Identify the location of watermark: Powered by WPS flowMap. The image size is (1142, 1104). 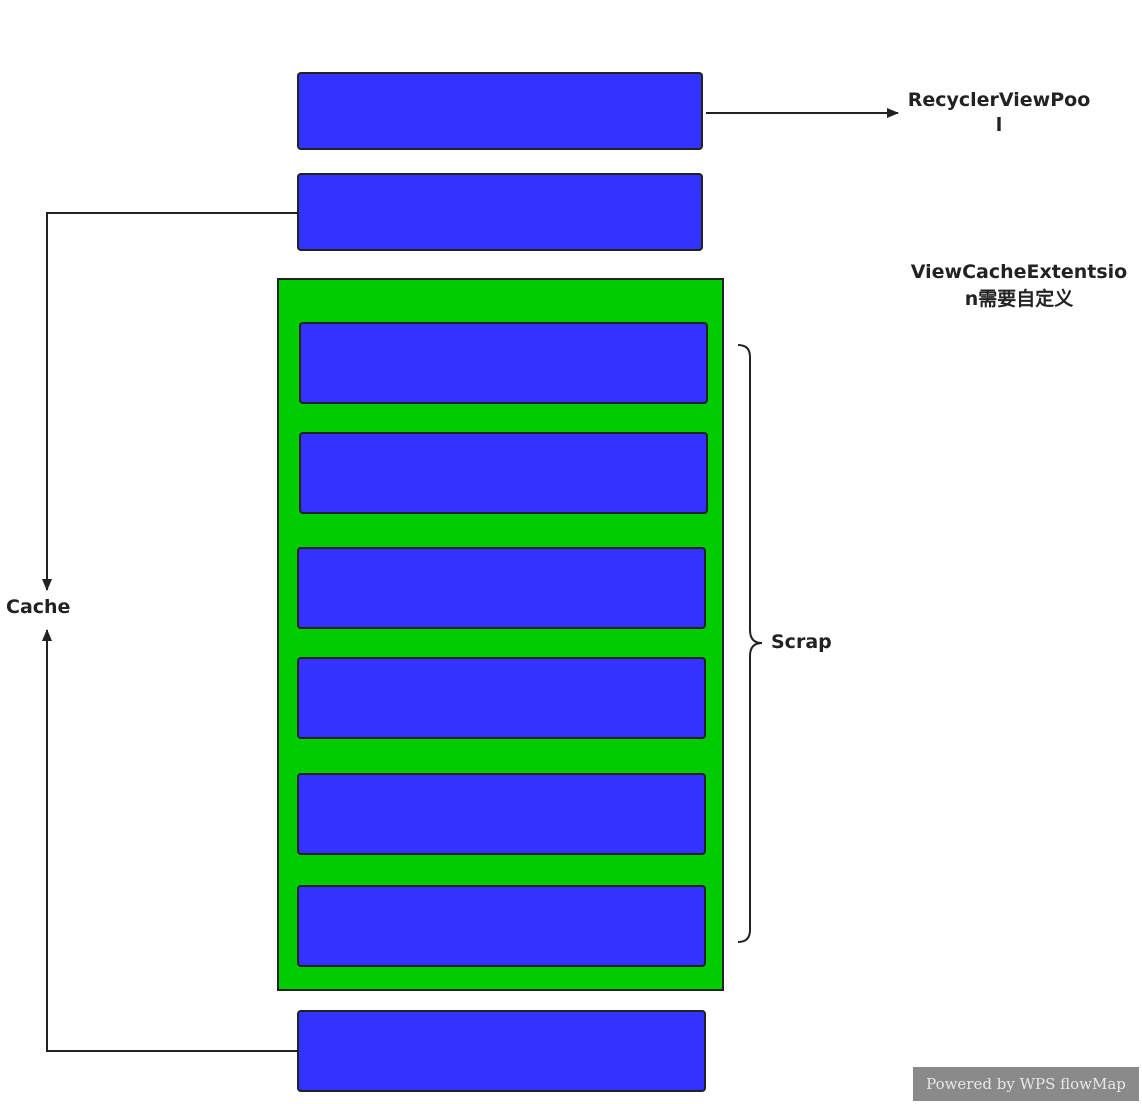
(1026, 1084).